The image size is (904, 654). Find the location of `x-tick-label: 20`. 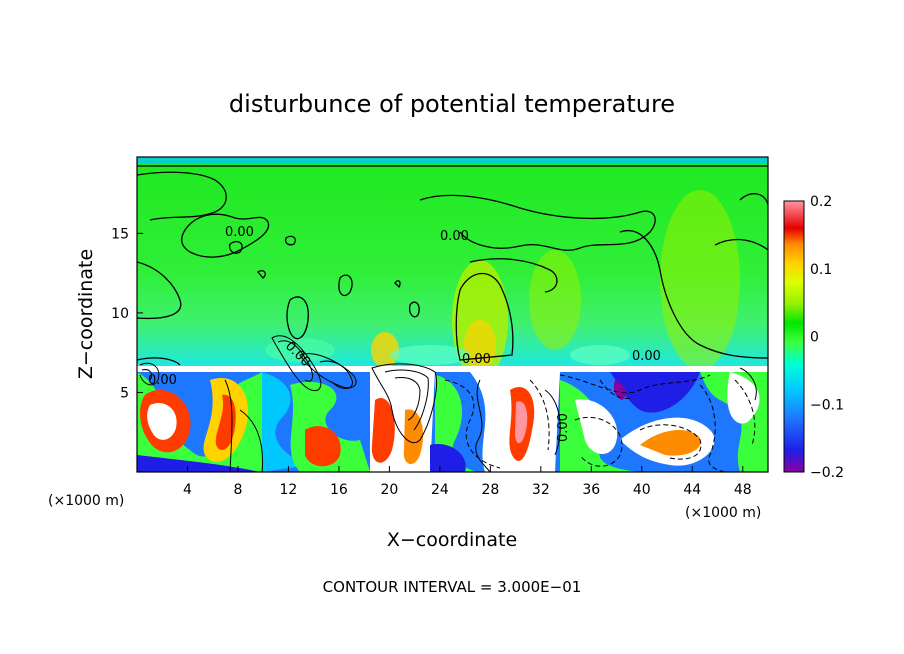

x-tick-label: 20 is located at coordinates (389, 490).